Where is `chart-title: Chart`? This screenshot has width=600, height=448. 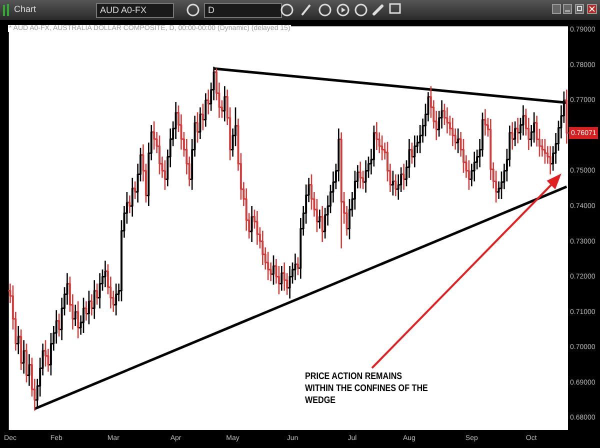
chart-title: Chart is located at coordinates (25, 9).